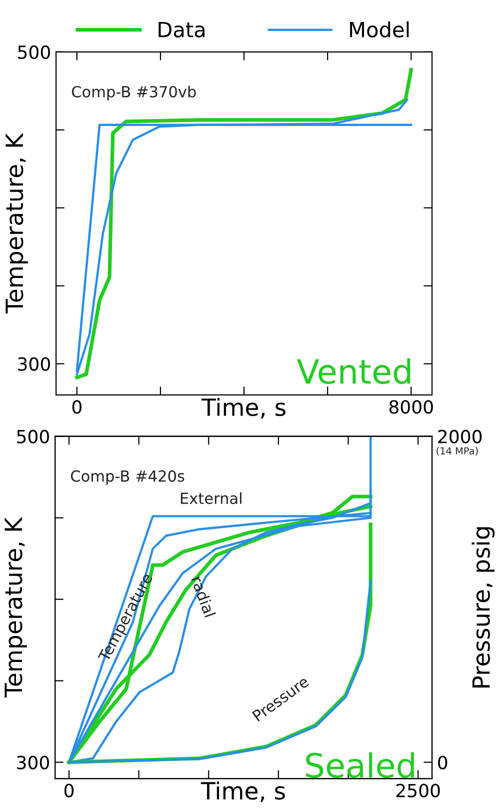  I want to click on annotation: External, so click(211, 498).